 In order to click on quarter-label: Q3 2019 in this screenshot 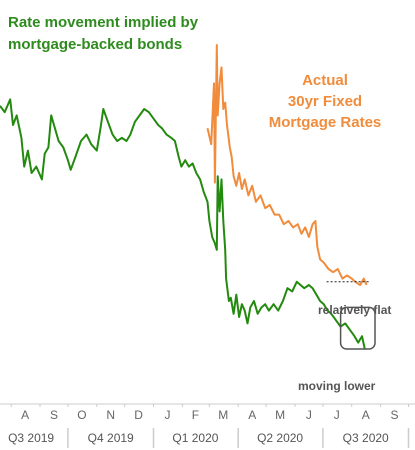, I will do `click(31, 438)`.